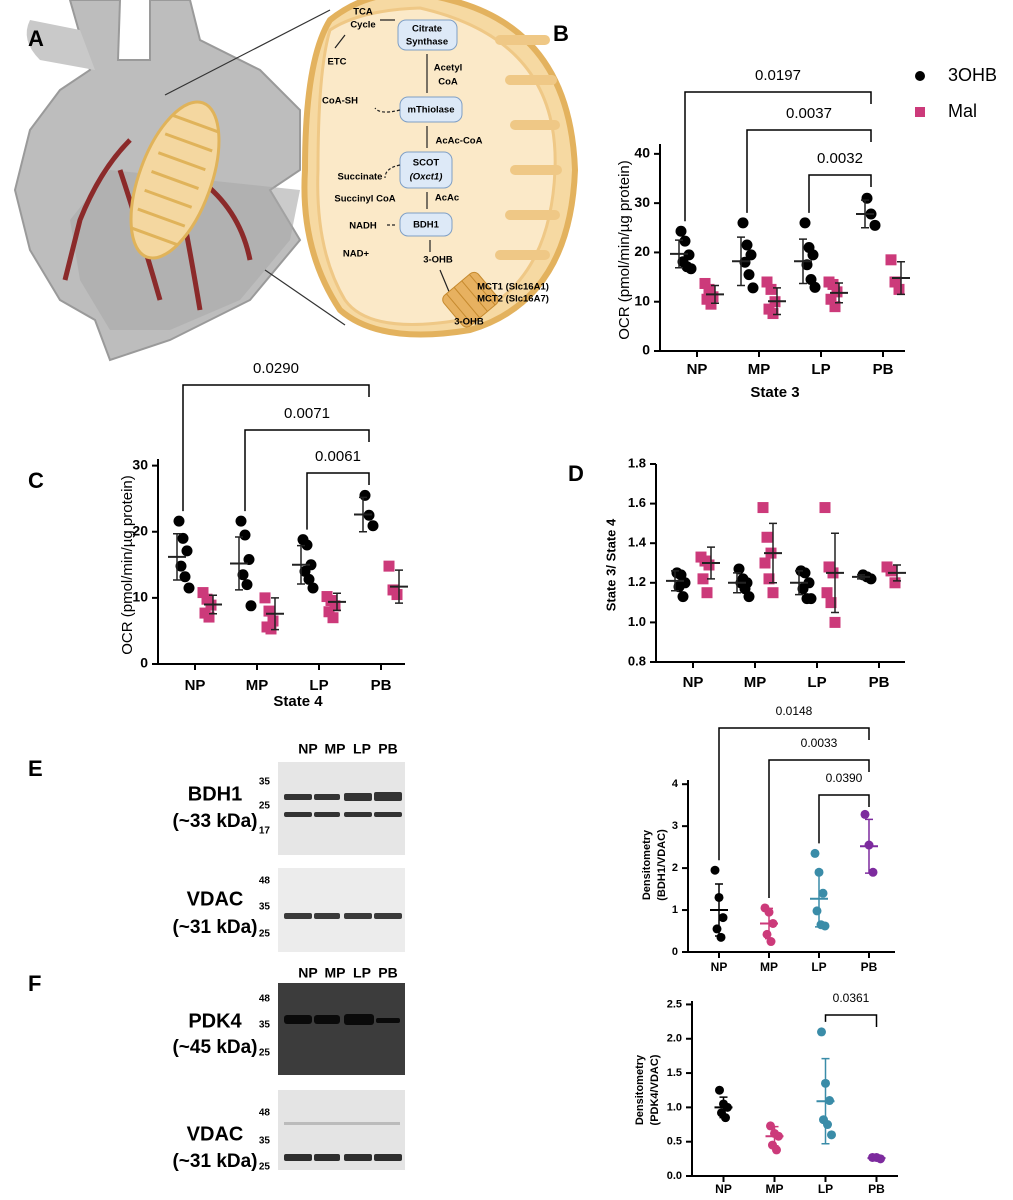  I want to click on diagram-label: ETC, so click(337, 62).